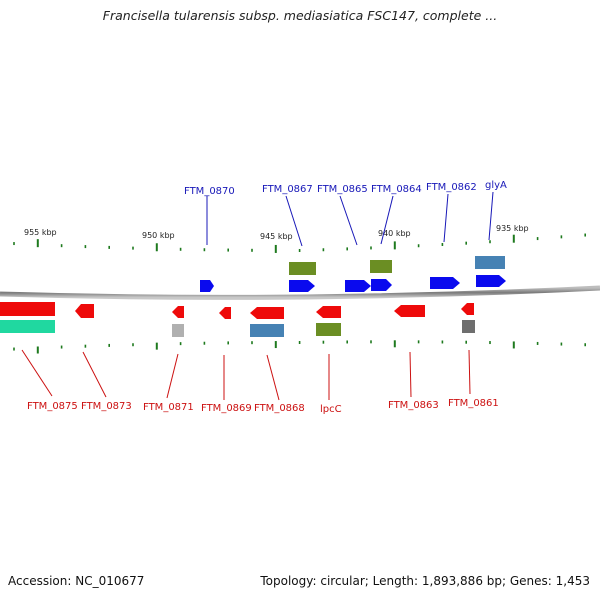 This screenshot has height=600, width=600. I want to click on gene-label-ftm-0869: FTM_0869, so click(226, 408).